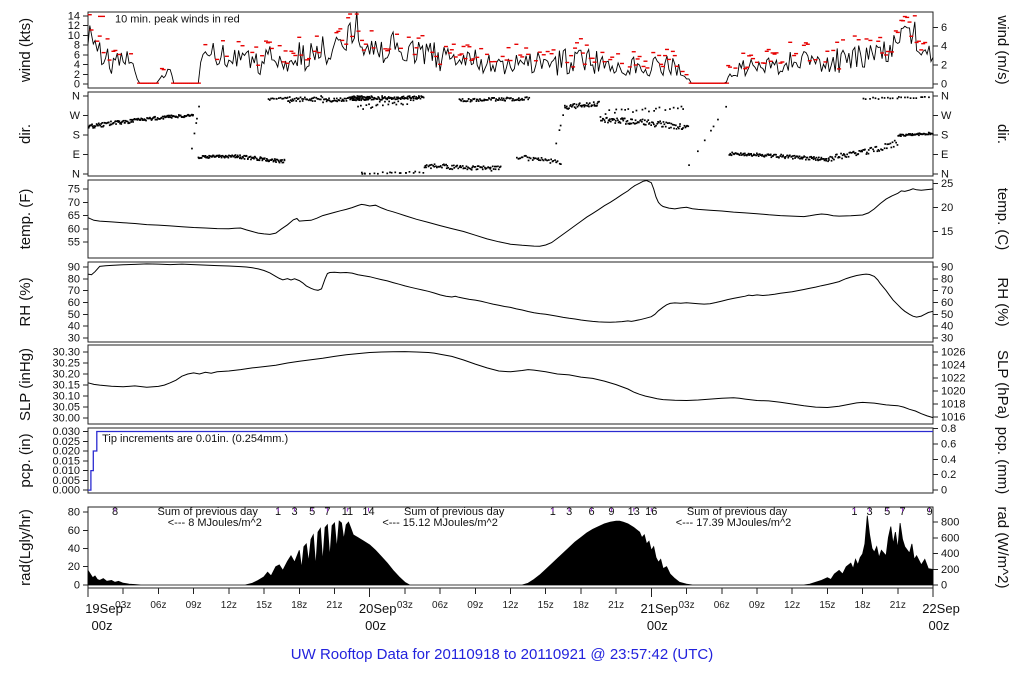  What do you see at coordinates (948, 444) in the screenshot?
I see `ytick-right-pcp: 0.6` at bounding box center [948, 444].